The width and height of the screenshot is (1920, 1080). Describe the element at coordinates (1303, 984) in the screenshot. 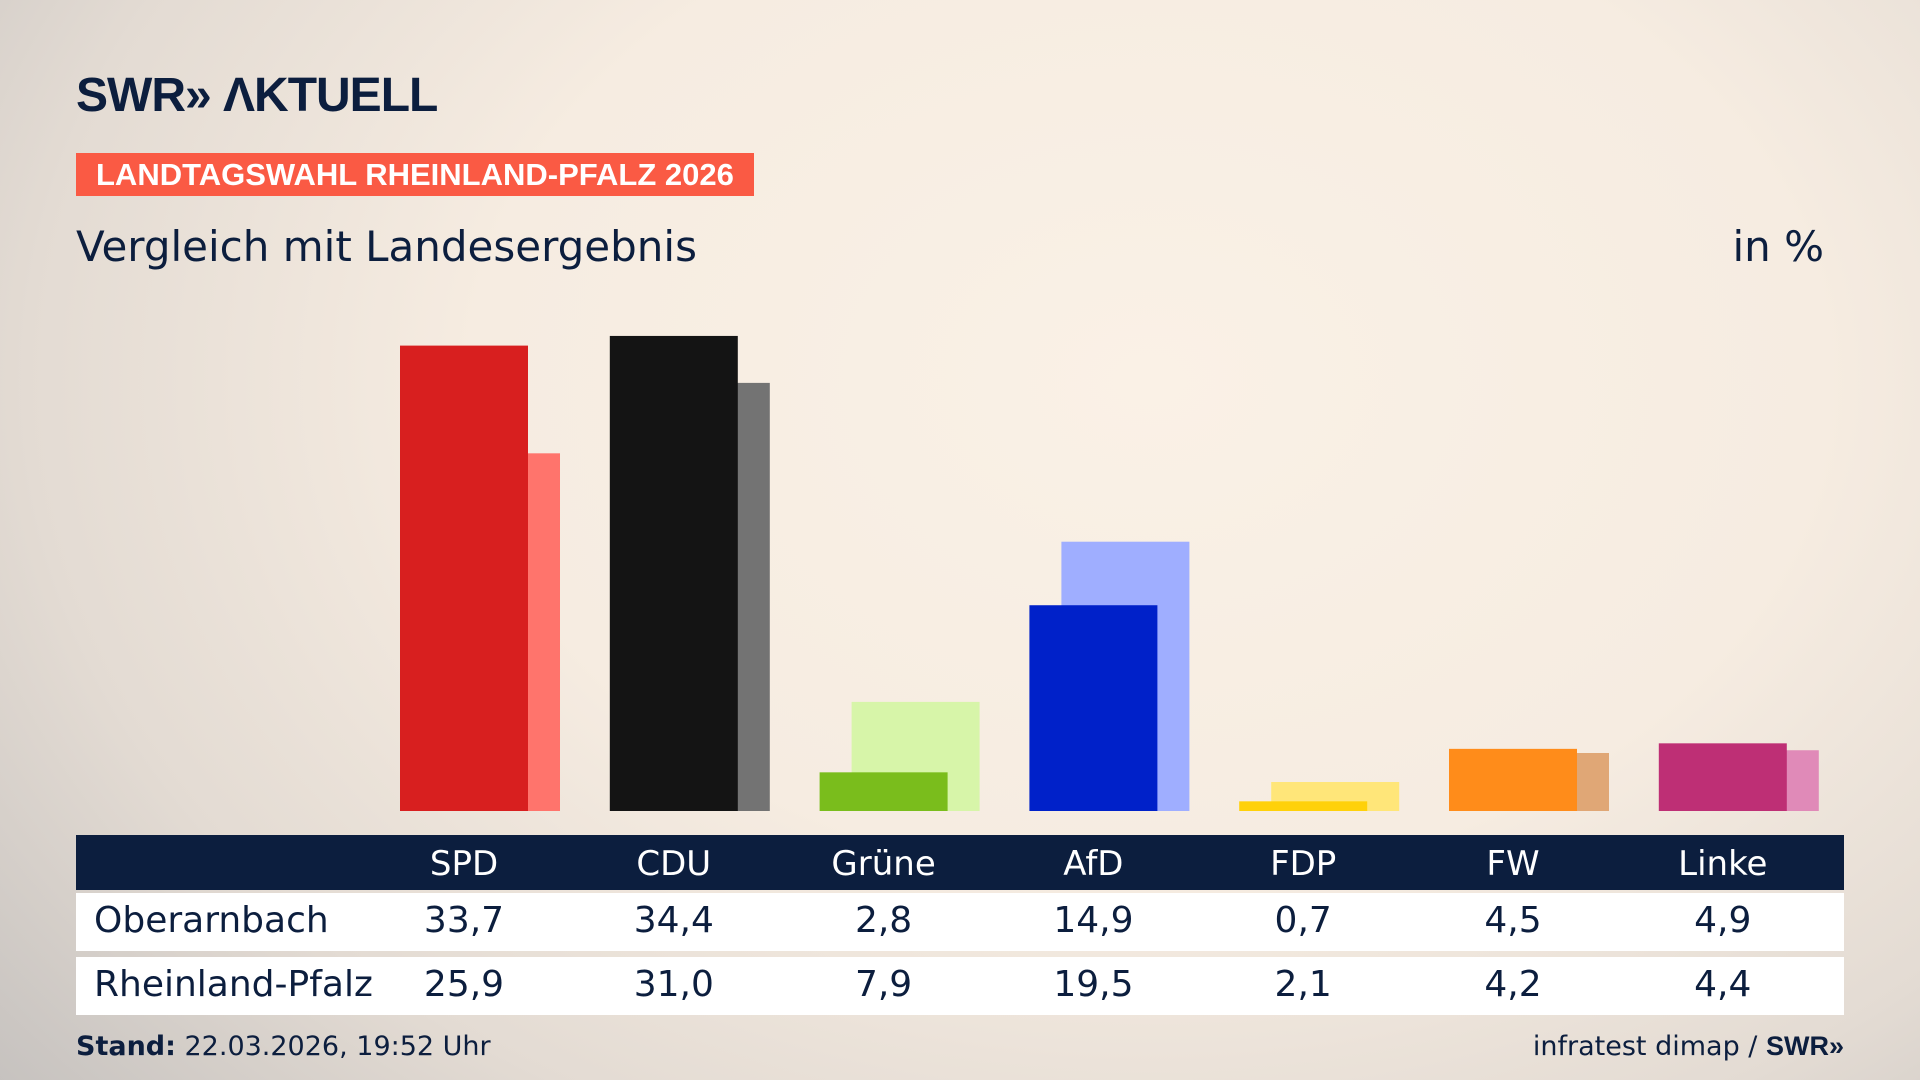

I see `table-cell: 2,1` at that location.